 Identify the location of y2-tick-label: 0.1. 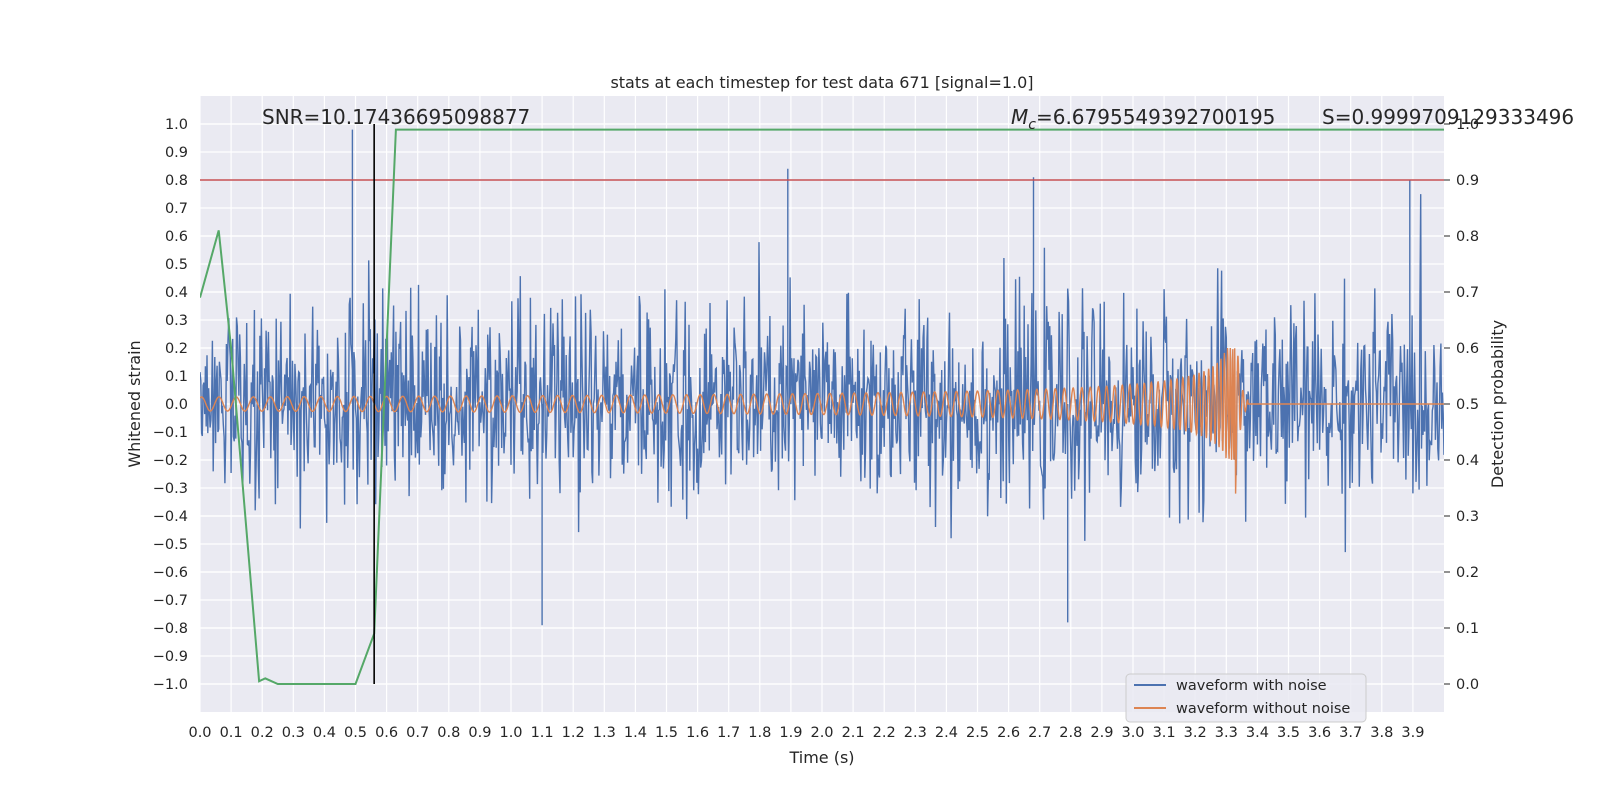
(1467, 629).